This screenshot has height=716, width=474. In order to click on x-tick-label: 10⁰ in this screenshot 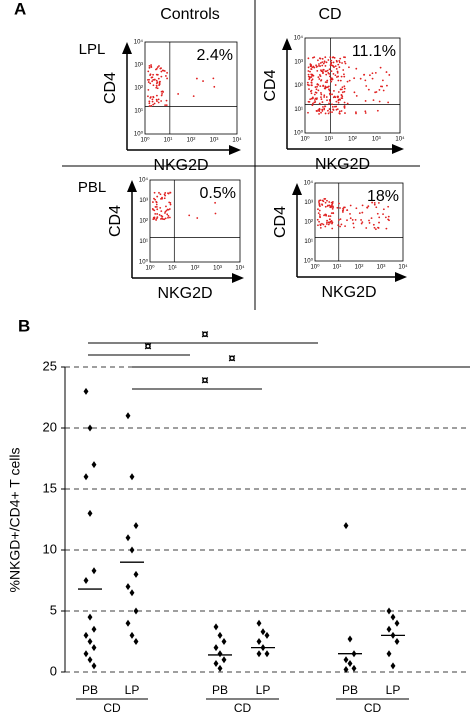, I will do `click(150, 268)`.